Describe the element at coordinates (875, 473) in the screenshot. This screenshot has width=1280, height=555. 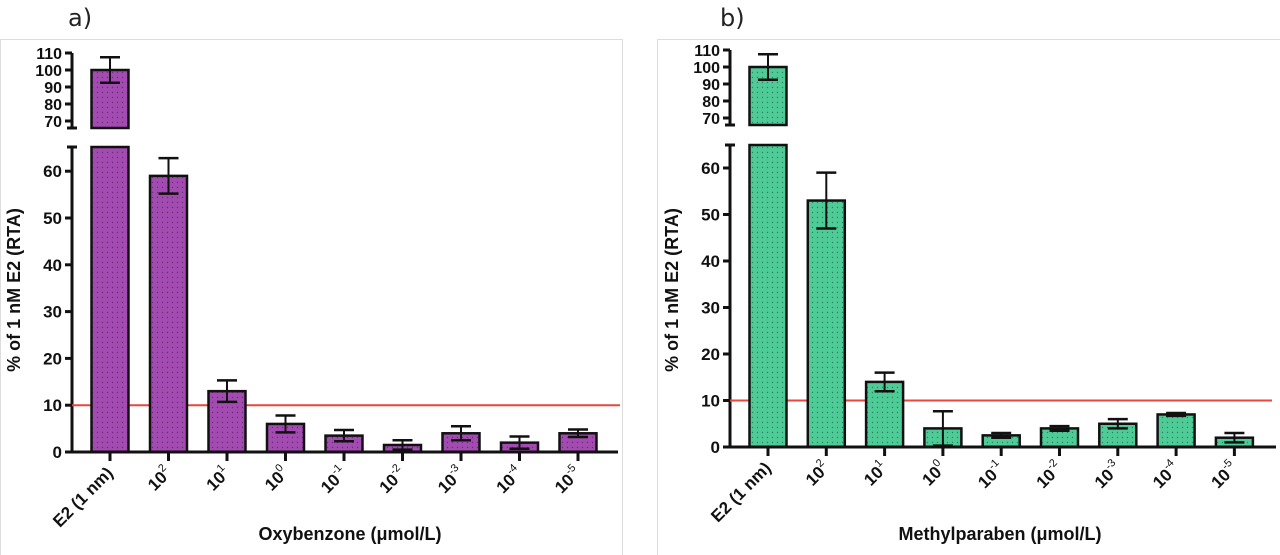
I see `x-tick-label: 101` at that location.